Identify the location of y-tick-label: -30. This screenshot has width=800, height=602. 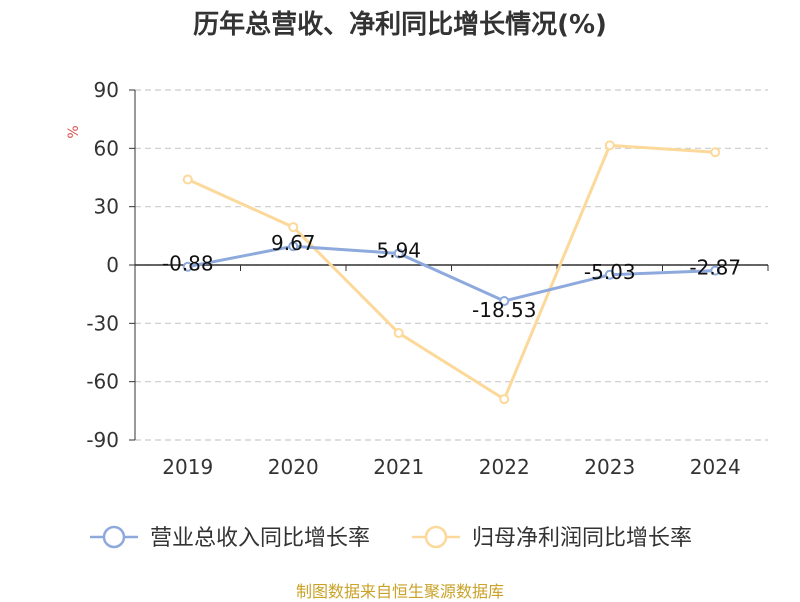
(102, 323).